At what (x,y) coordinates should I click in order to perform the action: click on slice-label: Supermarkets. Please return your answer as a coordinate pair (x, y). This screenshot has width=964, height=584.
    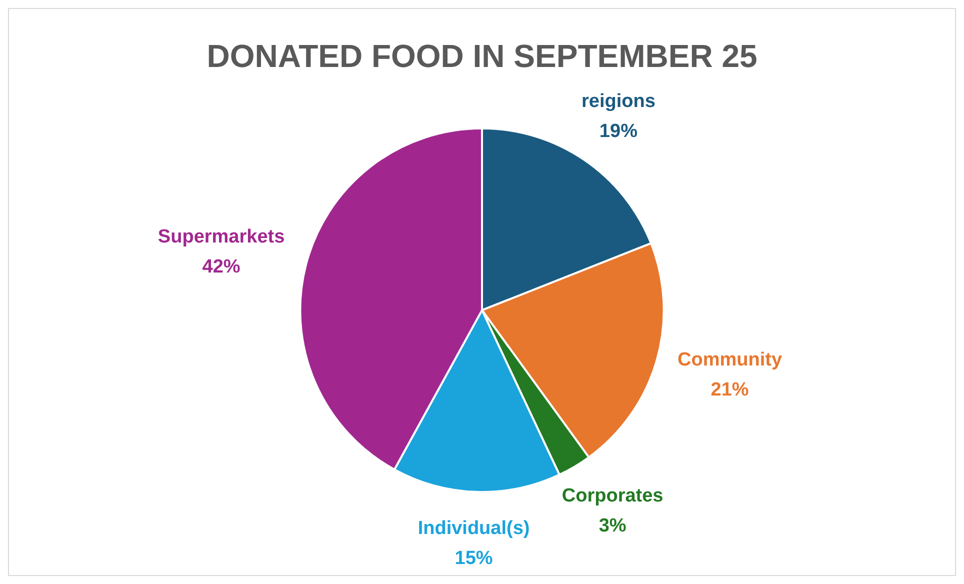
    Looking at the image, I should click on (221, 237).